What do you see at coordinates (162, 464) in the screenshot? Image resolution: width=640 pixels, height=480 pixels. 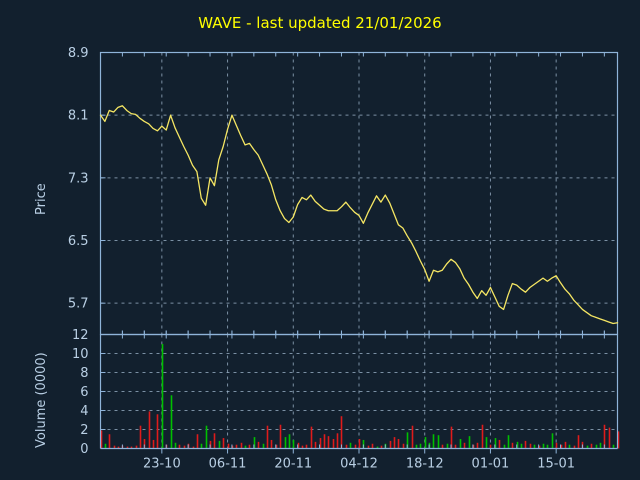 I see `xtick-label: 23-10` at bounding box center [162, 464].